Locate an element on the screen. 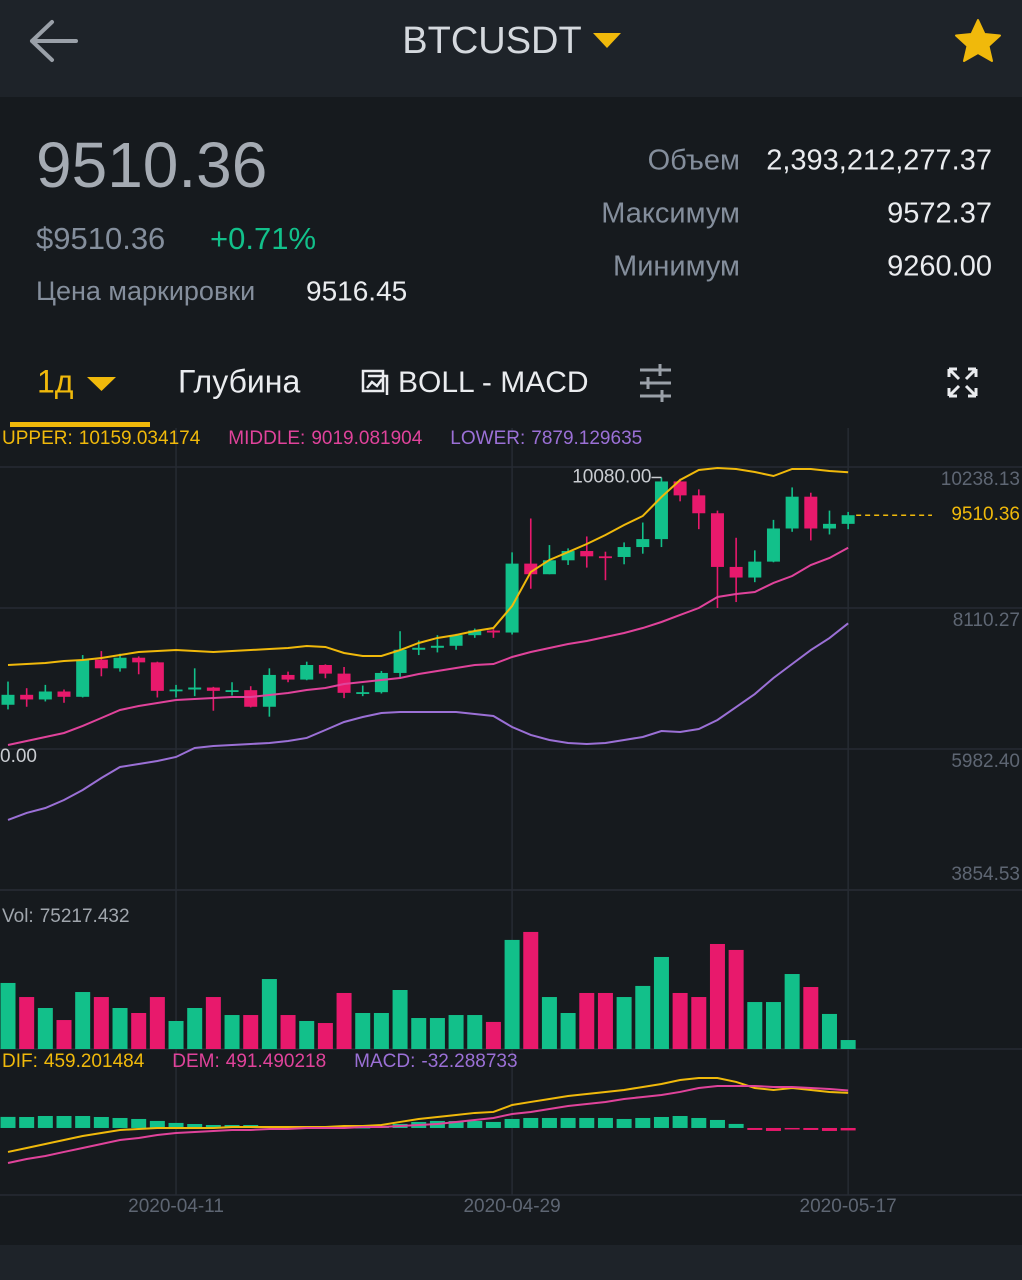 The height and width of the screenshot is (1280, 1022). stat-label: Минимум is located at coordinates (676, 267).